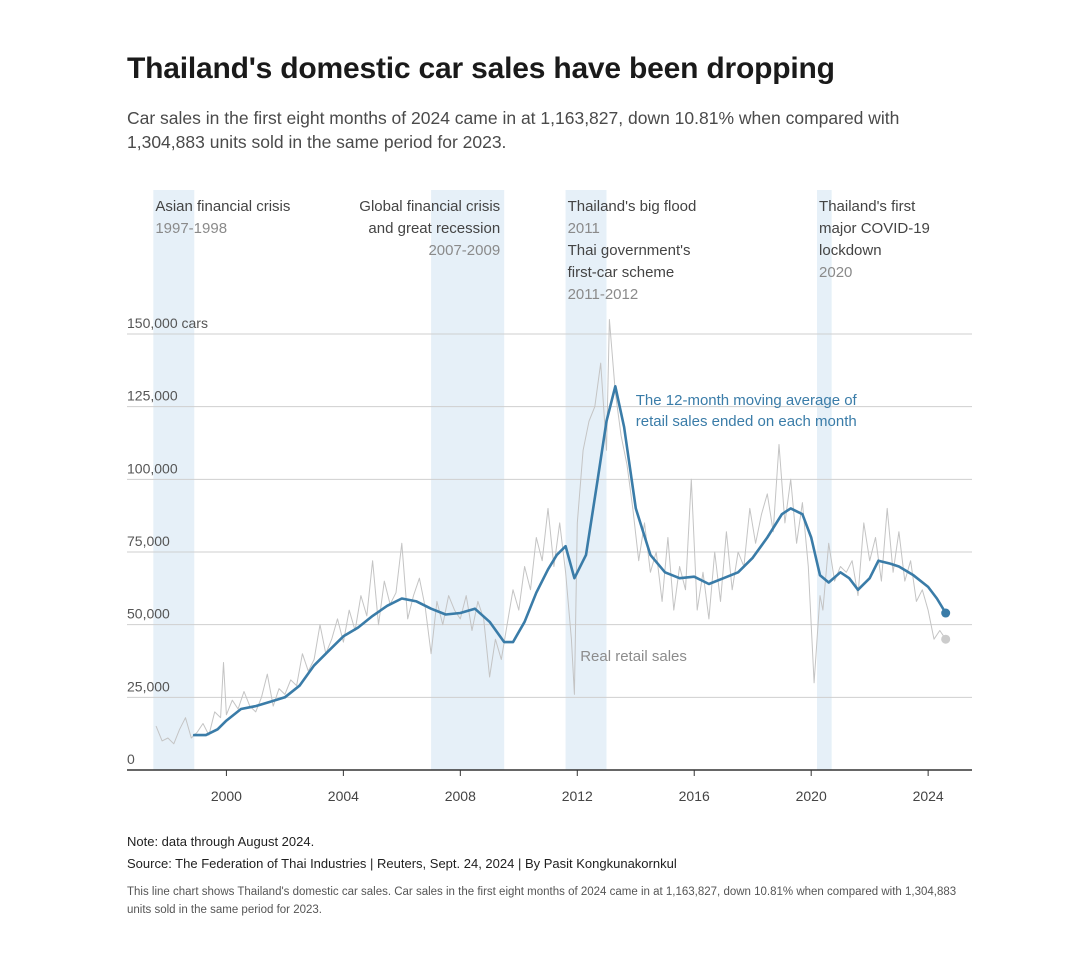 The image size is (1079, 979). I want to click on event-title: Thailand's big flood, so click(632, 206).